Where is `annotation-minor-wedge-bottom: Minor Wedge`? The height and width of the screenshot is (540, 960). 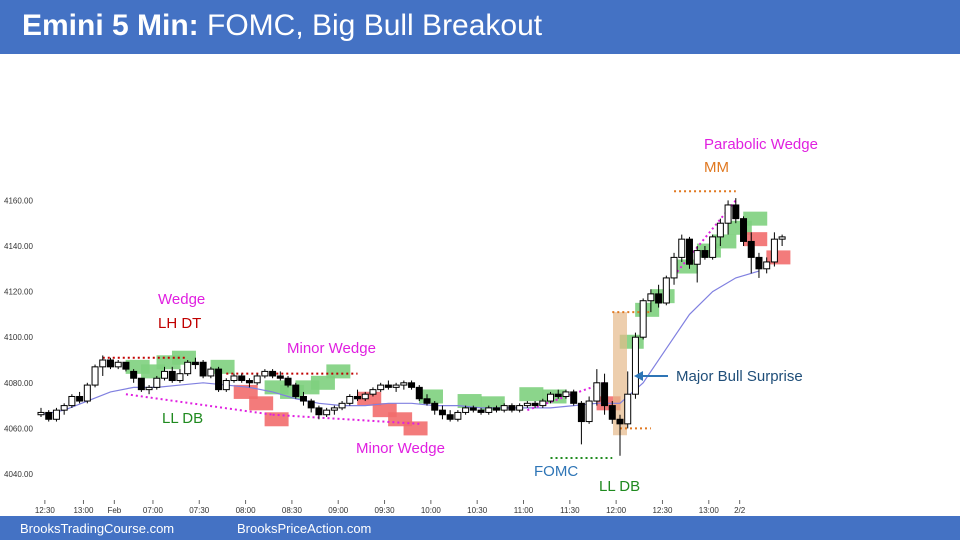 annotation-minor-wedge-bottom: Minor Wedge is located at coordinates (400, 448).